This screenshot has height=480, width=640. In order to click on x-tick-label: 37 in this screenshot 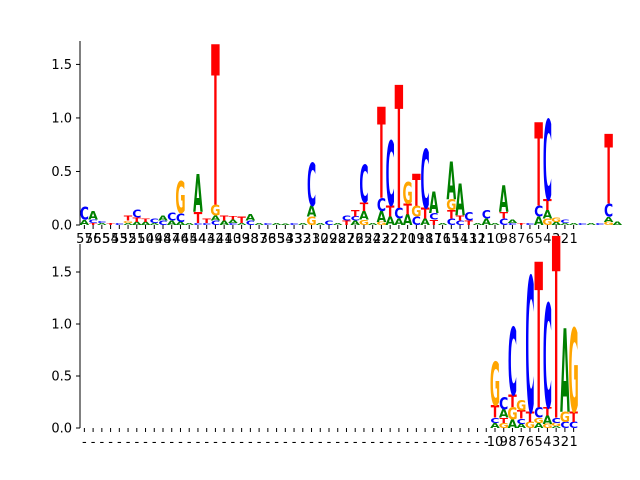, I will do `click(259, 239)`.